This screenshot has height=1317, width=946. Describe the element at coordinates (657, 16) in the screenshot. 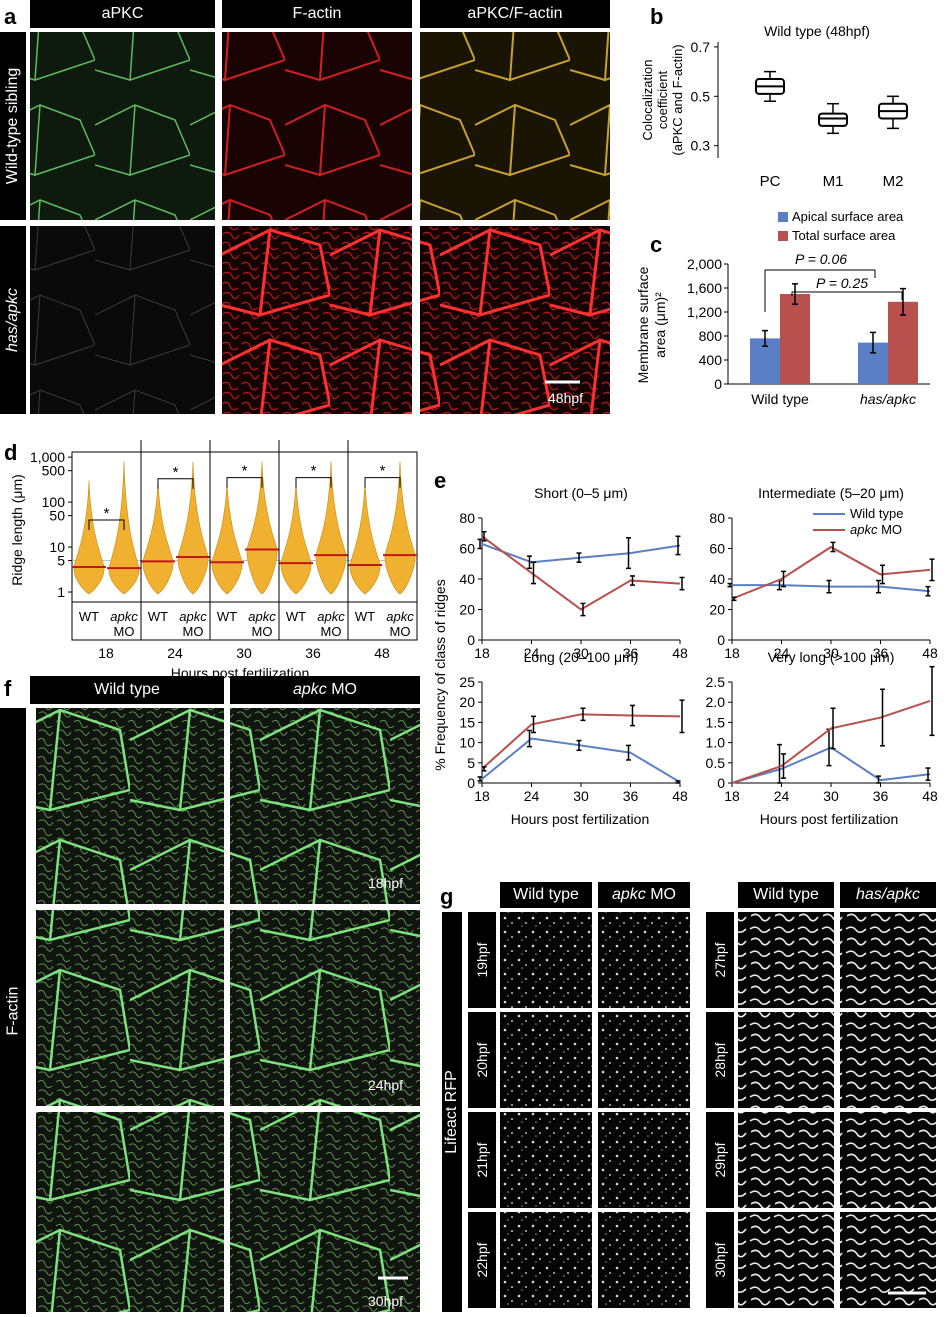

I see `panel-b-label: b` at that location.